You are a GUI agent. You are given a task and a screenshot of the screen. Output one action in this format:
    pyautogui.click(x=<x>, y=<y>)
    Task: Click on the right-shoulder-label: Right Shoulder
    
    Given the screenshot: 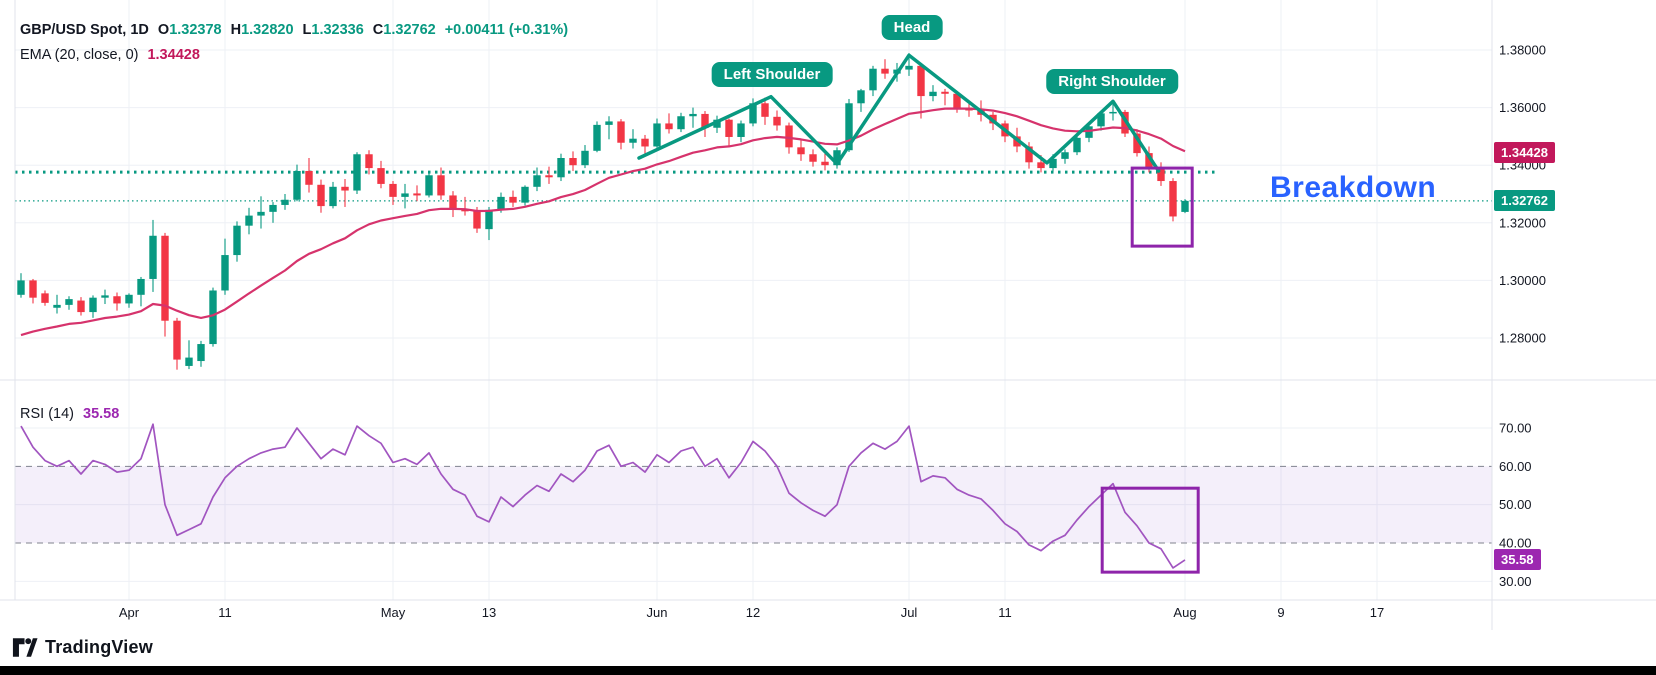 What is the action you would take?
    pyautogui.click(x=1112, y=81)
    